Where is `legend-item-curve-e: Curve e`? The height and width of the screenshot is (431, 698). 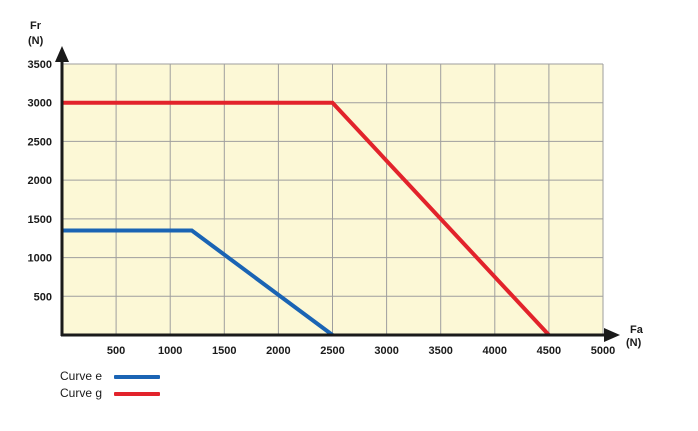 legend-item-curve-e: Curve e is located at coordinates (110, 375).